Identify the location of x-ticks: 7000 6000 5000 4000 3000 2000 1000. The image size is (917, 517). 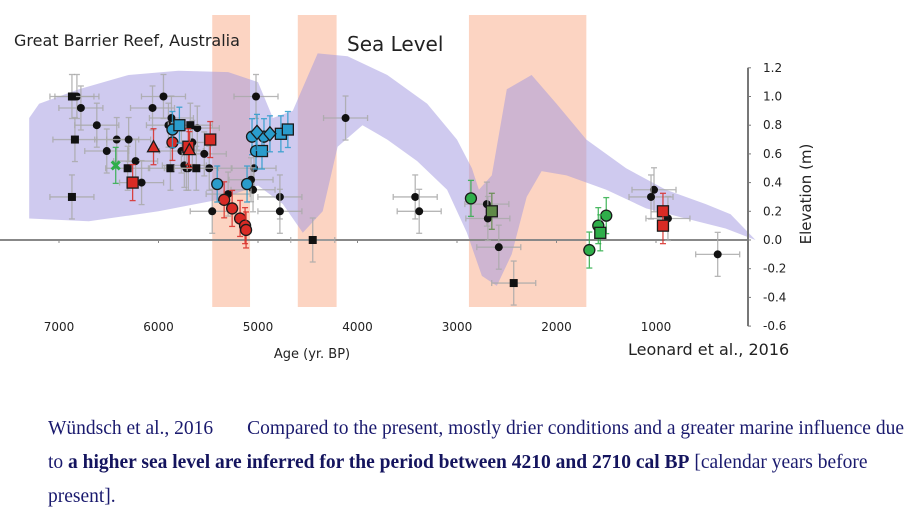
(358, 287).